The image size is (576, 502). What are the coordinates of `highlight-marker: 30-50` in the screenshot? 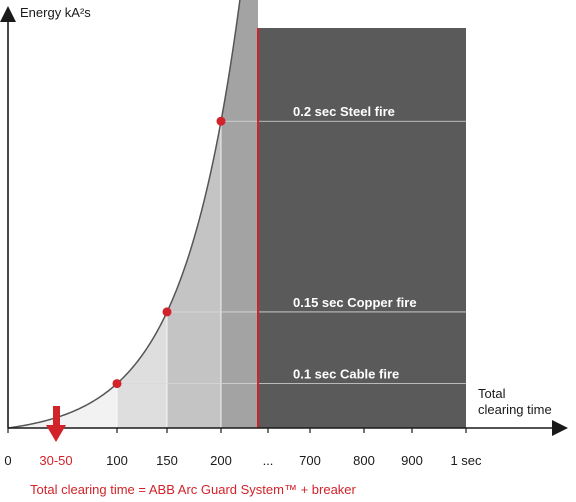 It's located at (56, 437).